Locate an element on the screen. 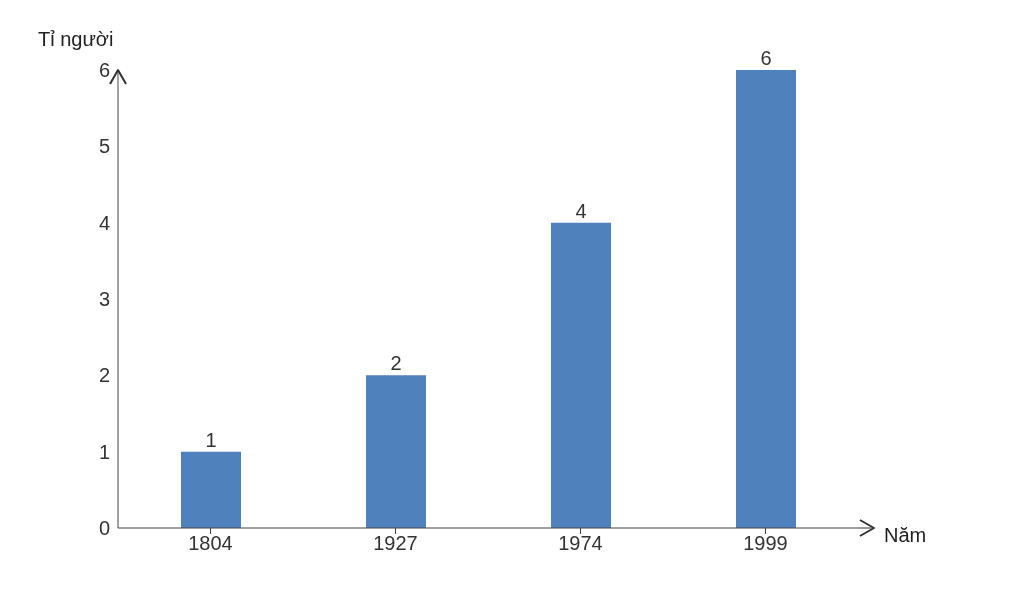 Image resolution: width=1024 pixels, height=603 pixels. y-tick-label: 6 is located at coordinates (104, 70).